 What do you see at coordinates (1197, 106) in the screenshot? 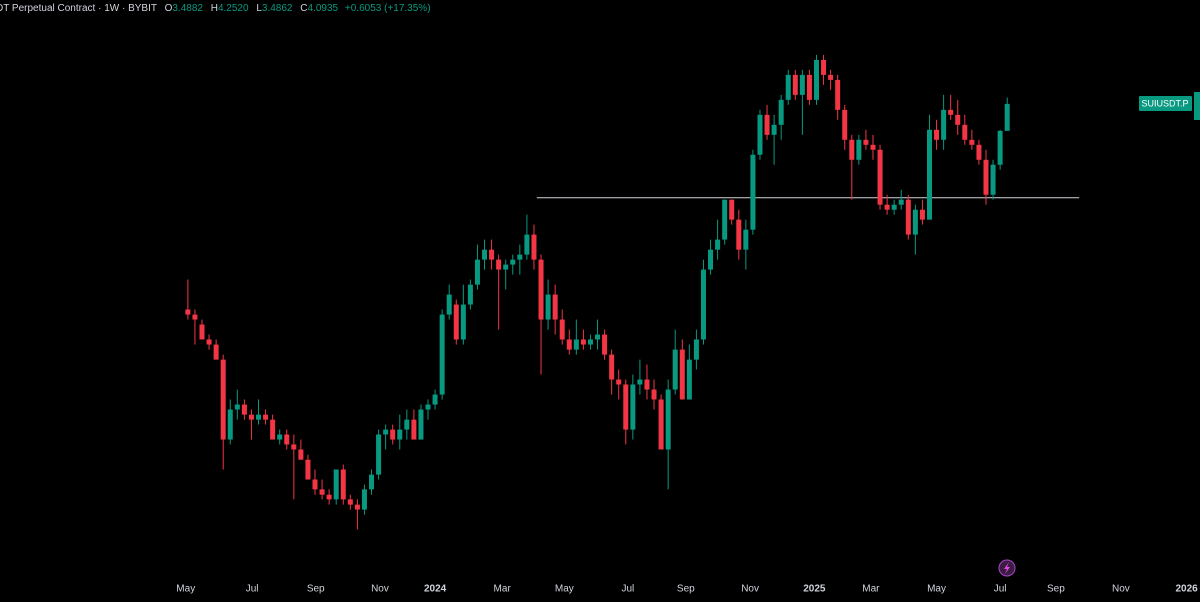
I see `price-tag-marker` at bounding box center [1197, 106].